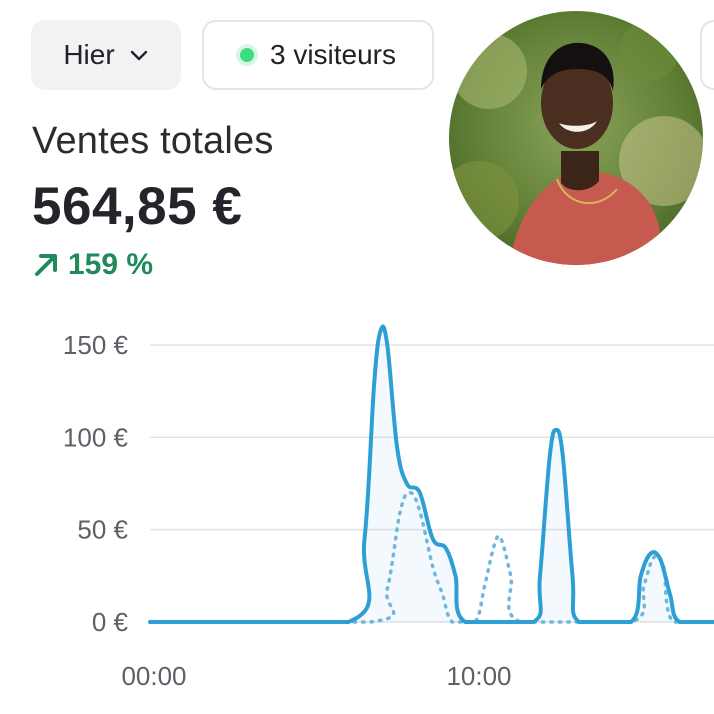 The height and width of the screenshot is (714, 714). What do you see at coordinates (478, 676) in the screenshot?
I see `x-tick-label: 10:00` at bounding box center [478, 676].